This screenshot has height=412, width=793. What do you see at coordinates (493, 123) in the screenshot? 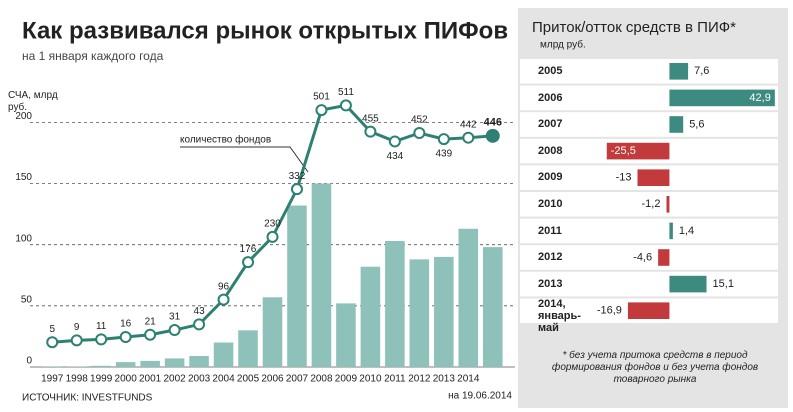
I see `point-label: 446` at bounding box center [493, 123].